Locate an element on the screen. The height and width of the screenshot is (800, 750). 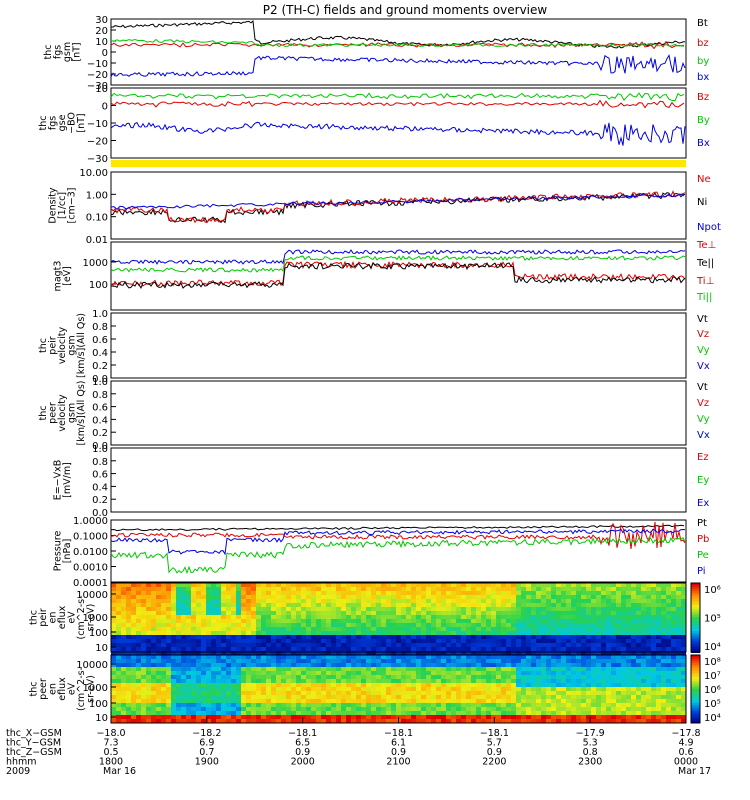
colorbar-cell is located at coordinates (695, 636).